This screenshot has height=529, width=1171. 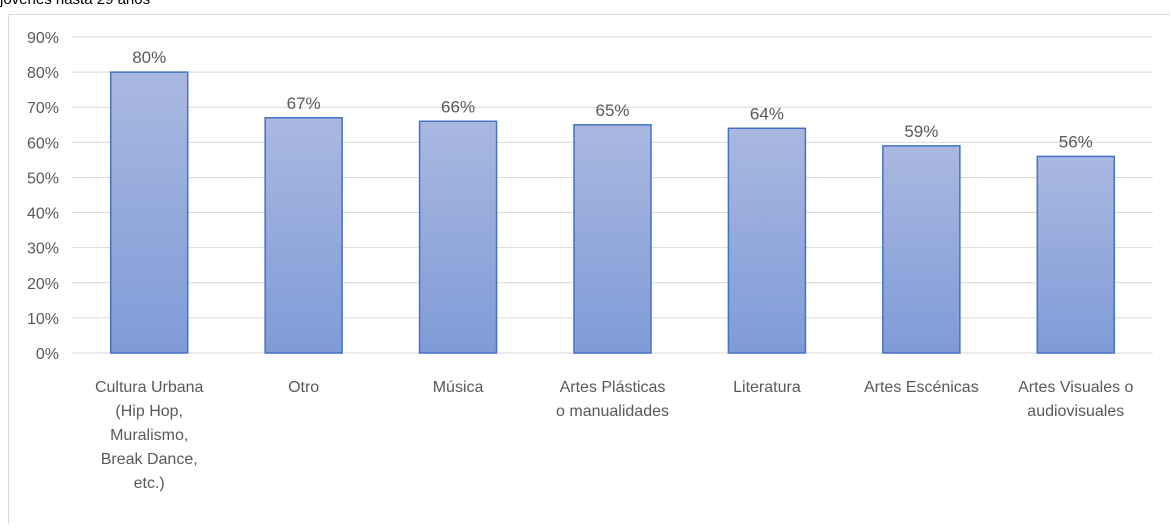 What do you see at coordinates (1075, 399) in the screenshot?
I see `x-tick-label: Artes Visuales o audiovisuales` at bounding box center [1075, 399].